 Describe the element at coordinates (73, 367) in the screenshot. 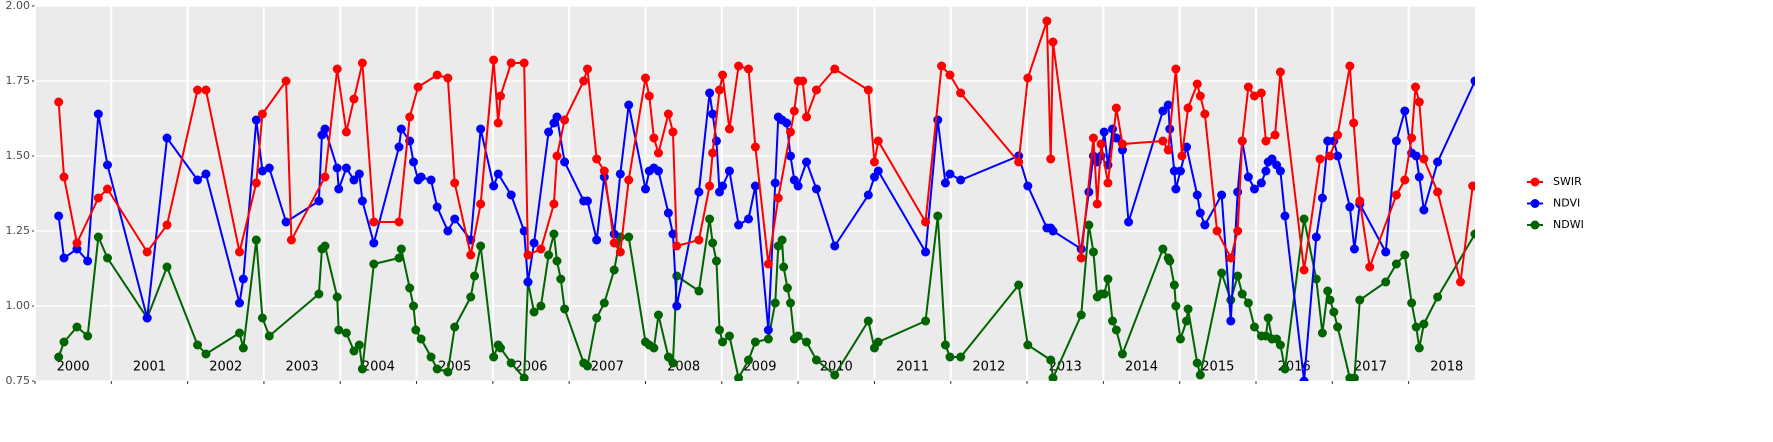

I see `x-tick-label: 2000` at that location.